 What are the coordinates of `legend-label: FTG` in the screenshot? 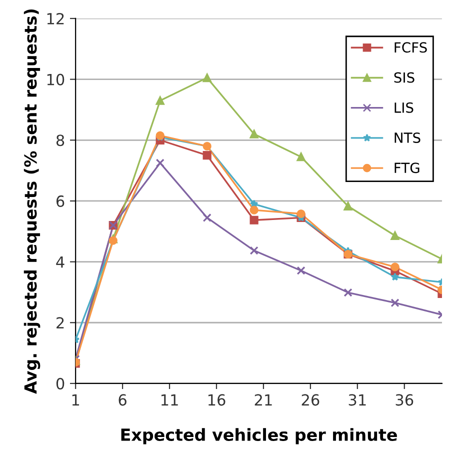 It's located at (407, 168).